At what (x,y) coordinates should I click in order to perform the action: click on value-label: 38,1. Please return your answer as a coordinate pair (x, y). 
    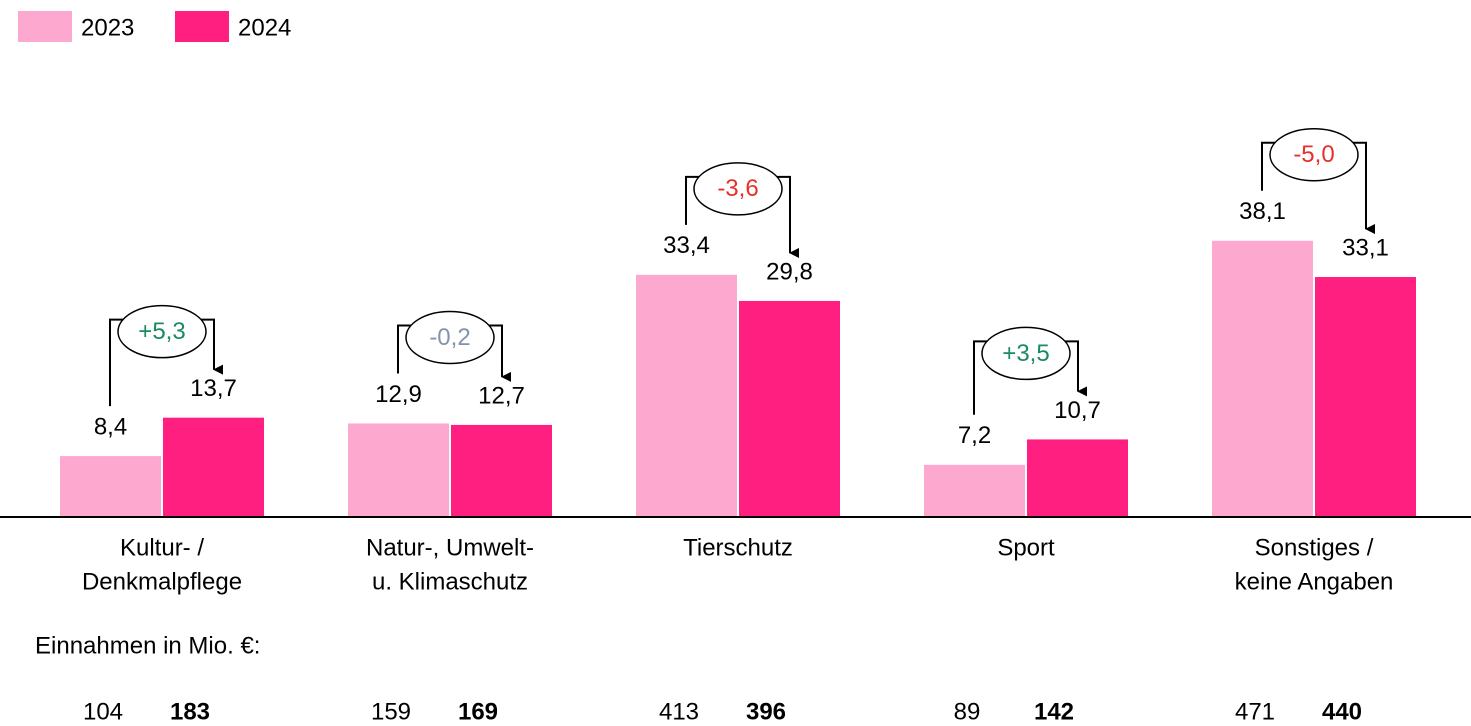
    Looking at the image, I should click on (1262, 211).